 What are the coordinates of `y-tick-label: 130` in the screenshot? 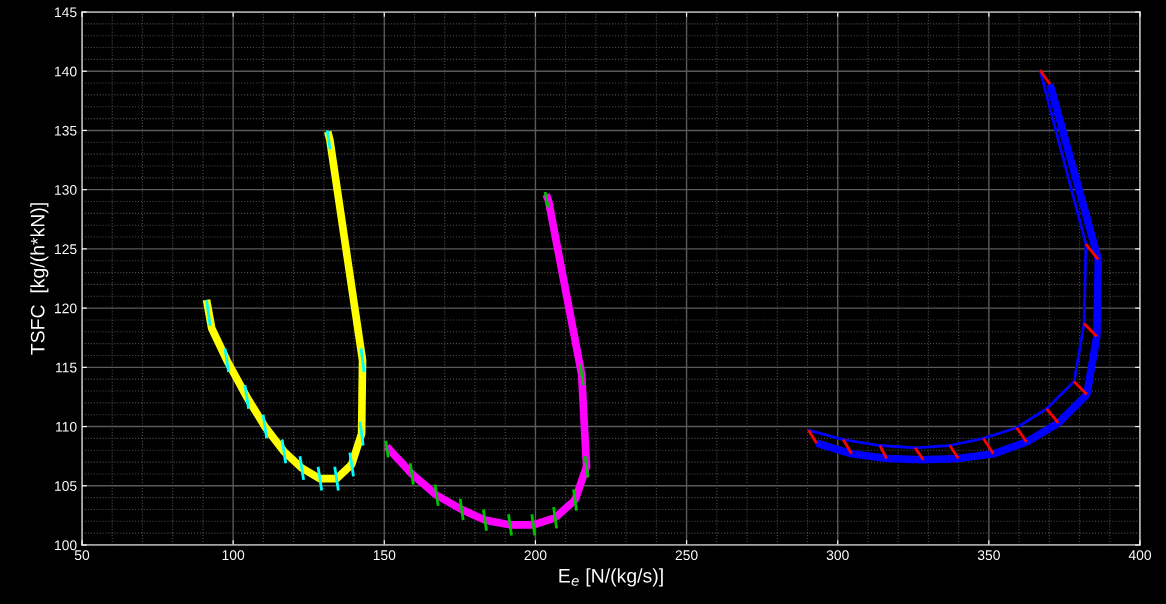 It's located at (66, 190).